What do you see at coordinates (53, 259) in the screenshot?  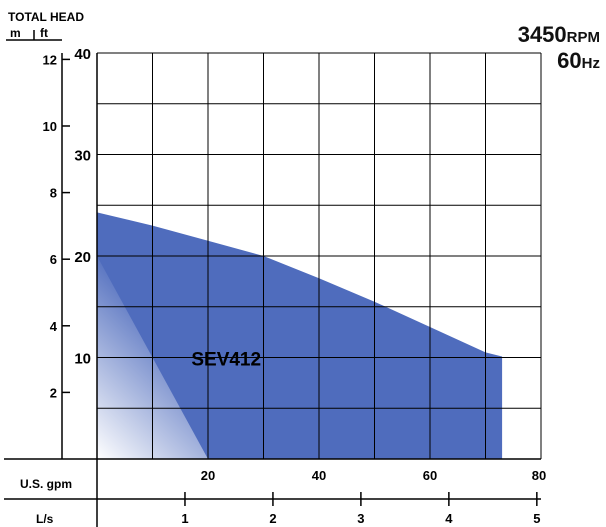 I see `y-tick-label-m: 6` at bounding box center [53, 259].